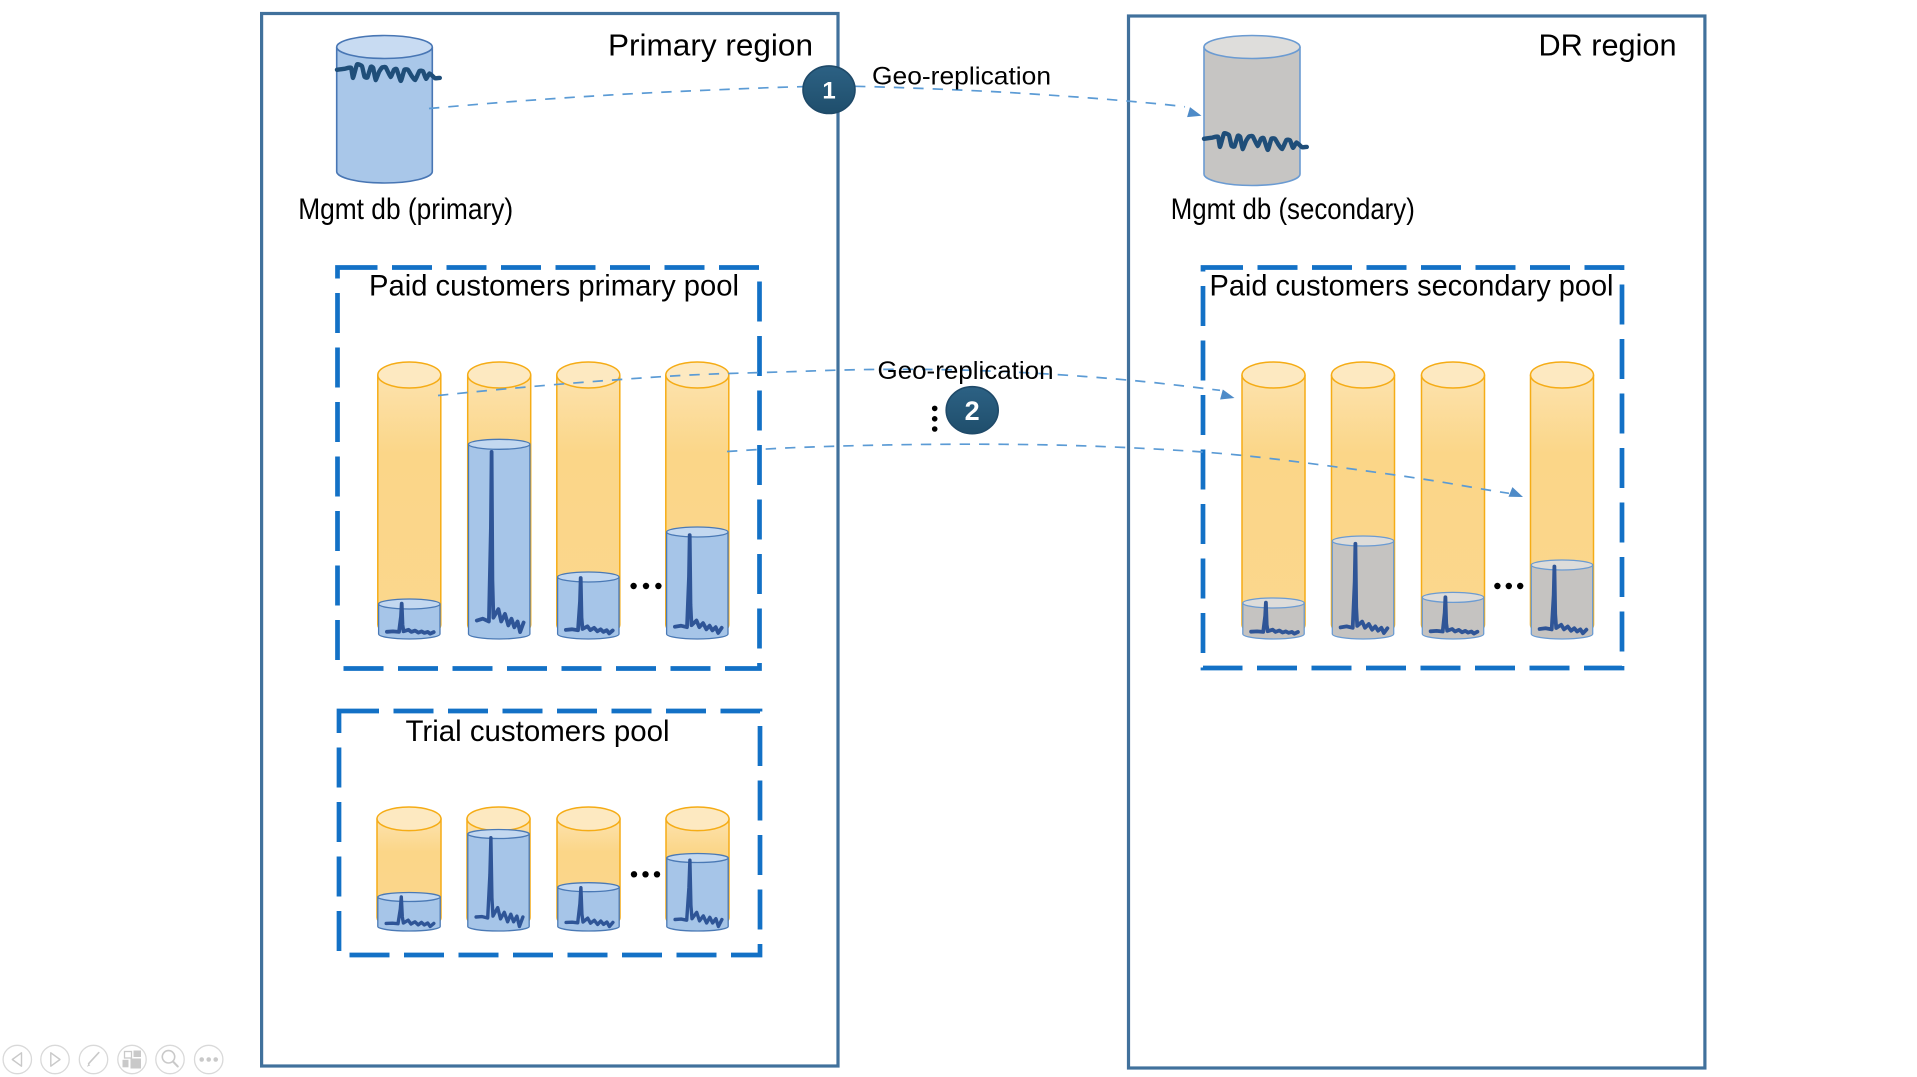  I want to click on svg-text: Mgmt db (primary), so click(405, 209).